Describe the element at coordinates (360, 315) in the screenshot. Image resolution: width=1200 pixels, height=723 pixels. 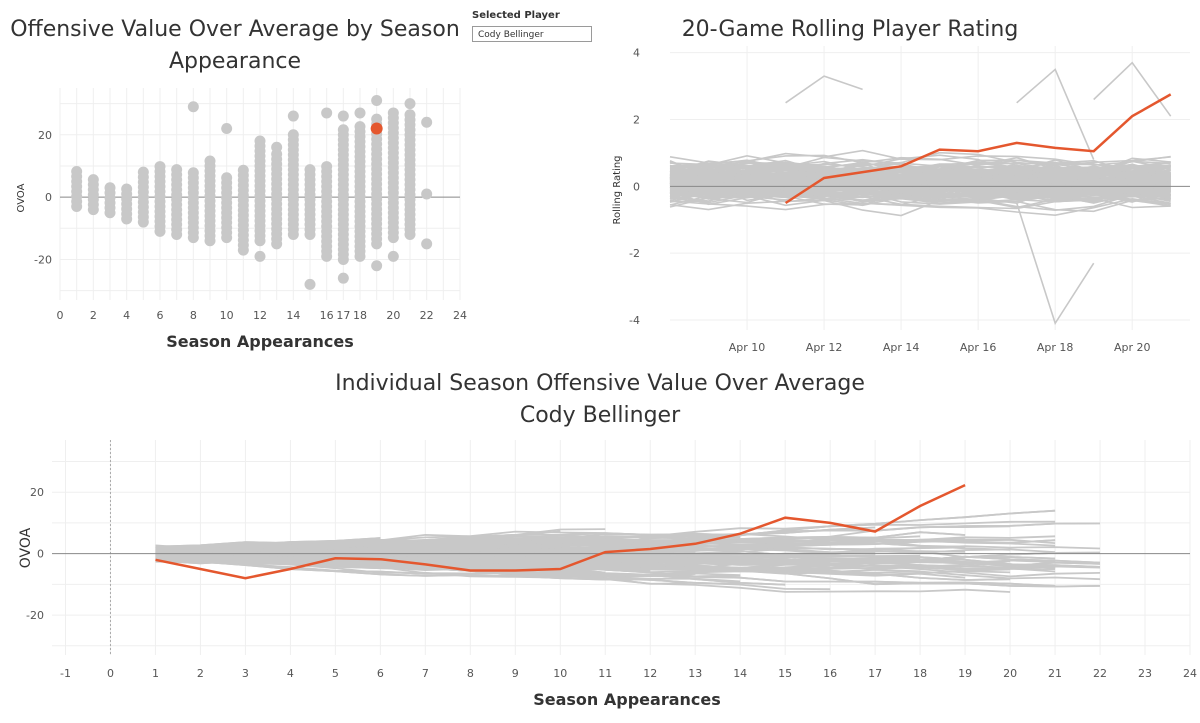
I see `scatter-x-tick: 18` at that location.